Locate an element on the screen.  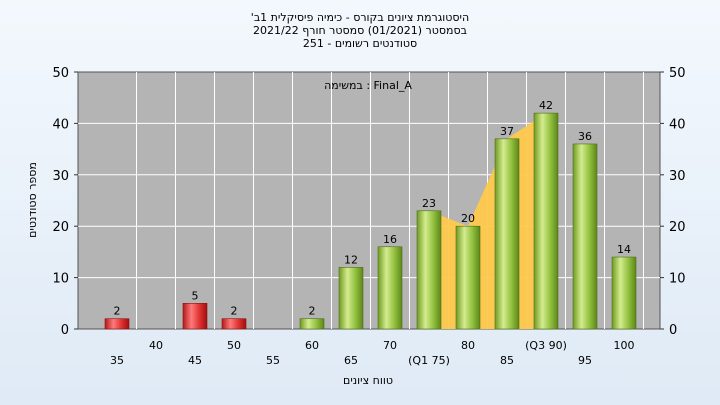
x-tick-label: 55 is located at coordinates (273, 360).